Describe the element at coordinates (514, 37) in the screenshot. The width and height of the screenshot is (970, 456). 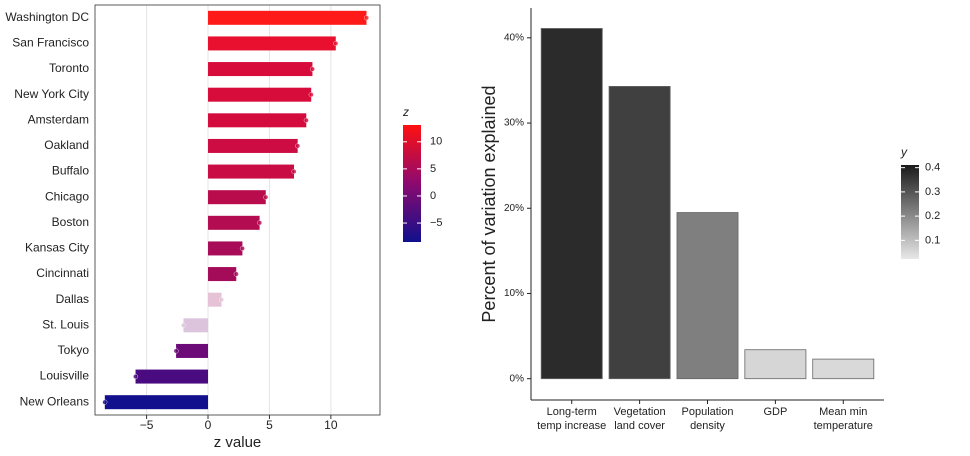
I see `y-tick-label: 40%` at that location.